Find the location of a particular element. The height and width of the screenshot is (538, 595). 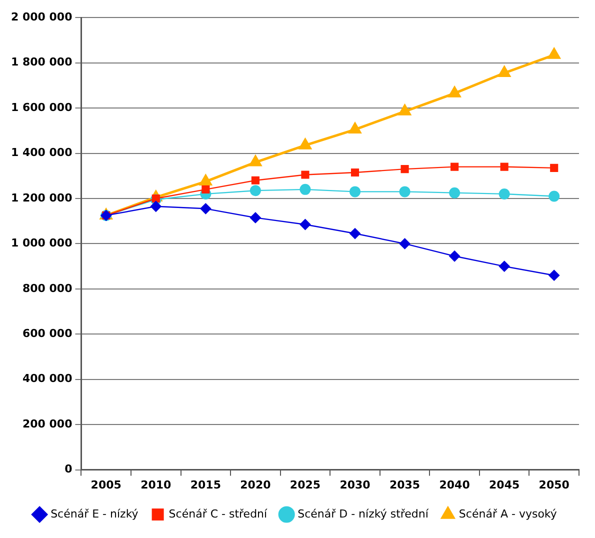

legend-label: Scénář C - střední is located at coordinates (218, 513).